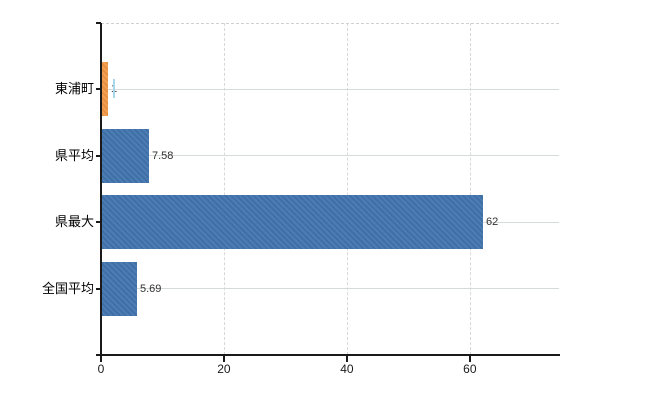  Describe the element at coordinates (74, 222) in the screenshot. I see `category-label: 県最大` at that location.